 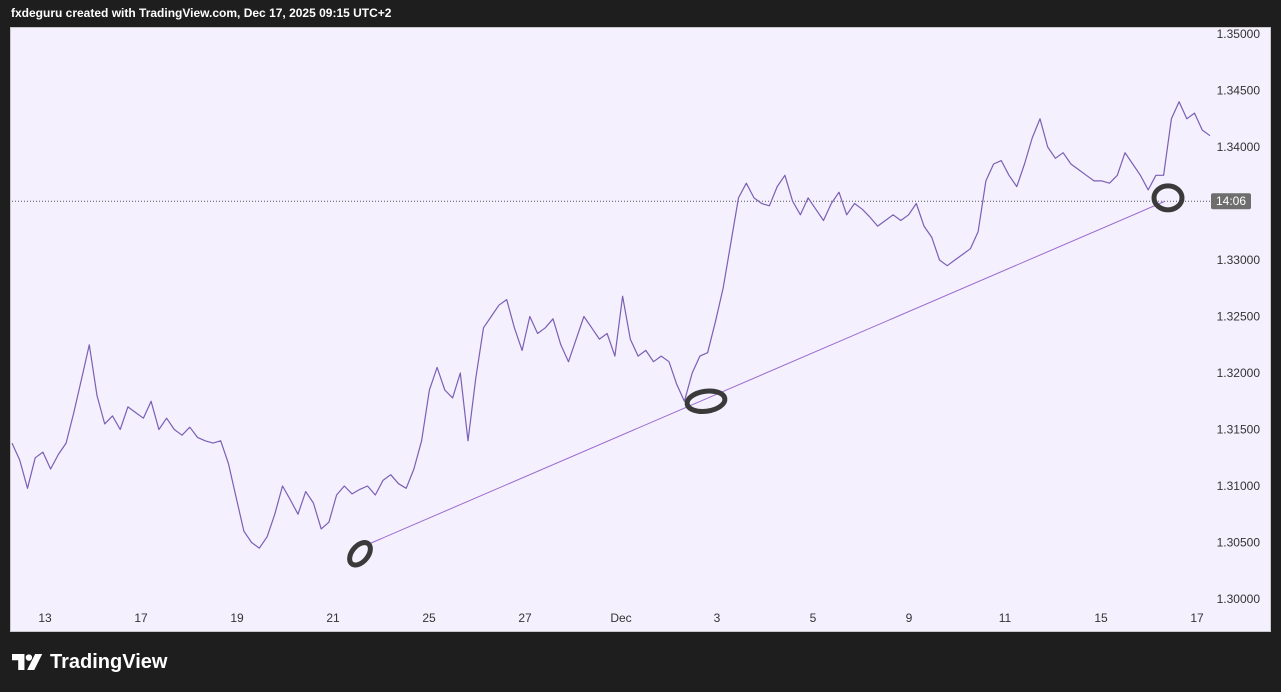 I want to click on x-axis: 13 17 19 21 25 27 Dec 3 5 9 11 15 17, so click(x=621, y=618).